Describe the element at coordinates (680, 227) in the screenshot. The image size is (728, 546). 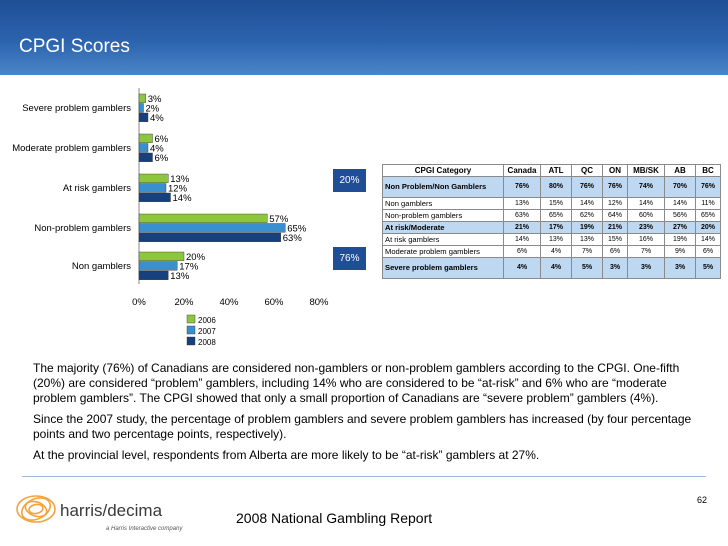
I see `table-value-cell: 27%` at that location.